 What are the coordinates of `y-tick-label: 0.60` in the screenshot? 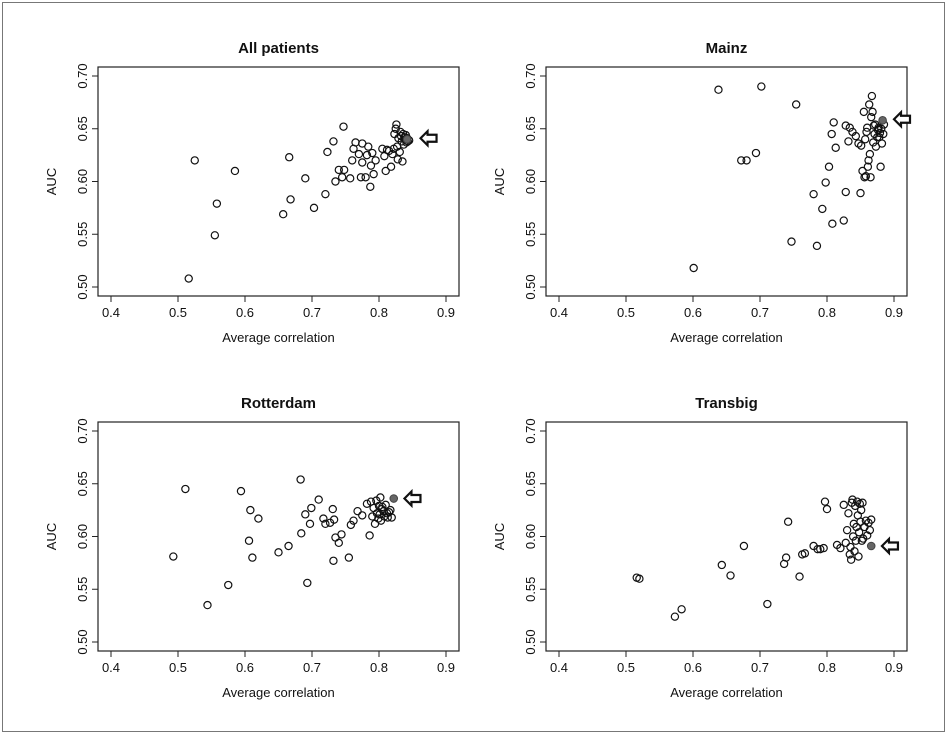 It's located at (530, 536).